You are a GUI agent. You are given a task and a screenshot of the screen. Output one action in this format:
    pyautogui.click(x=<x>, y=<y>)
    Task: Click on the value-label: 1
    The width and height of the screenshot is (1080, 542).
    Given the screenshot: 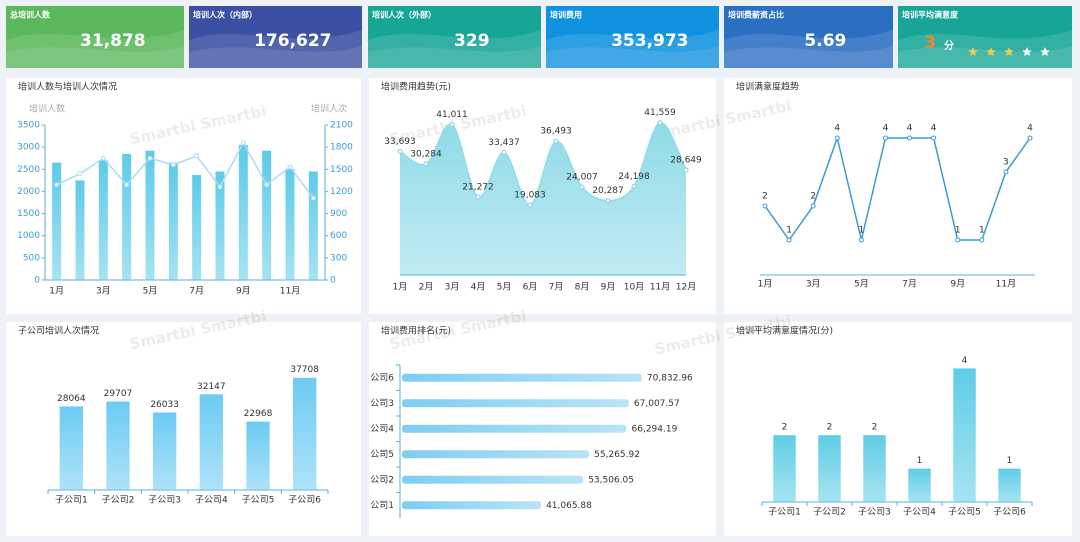 What is the action you would take?
    pyautogui.click(x=789, y=231)
    